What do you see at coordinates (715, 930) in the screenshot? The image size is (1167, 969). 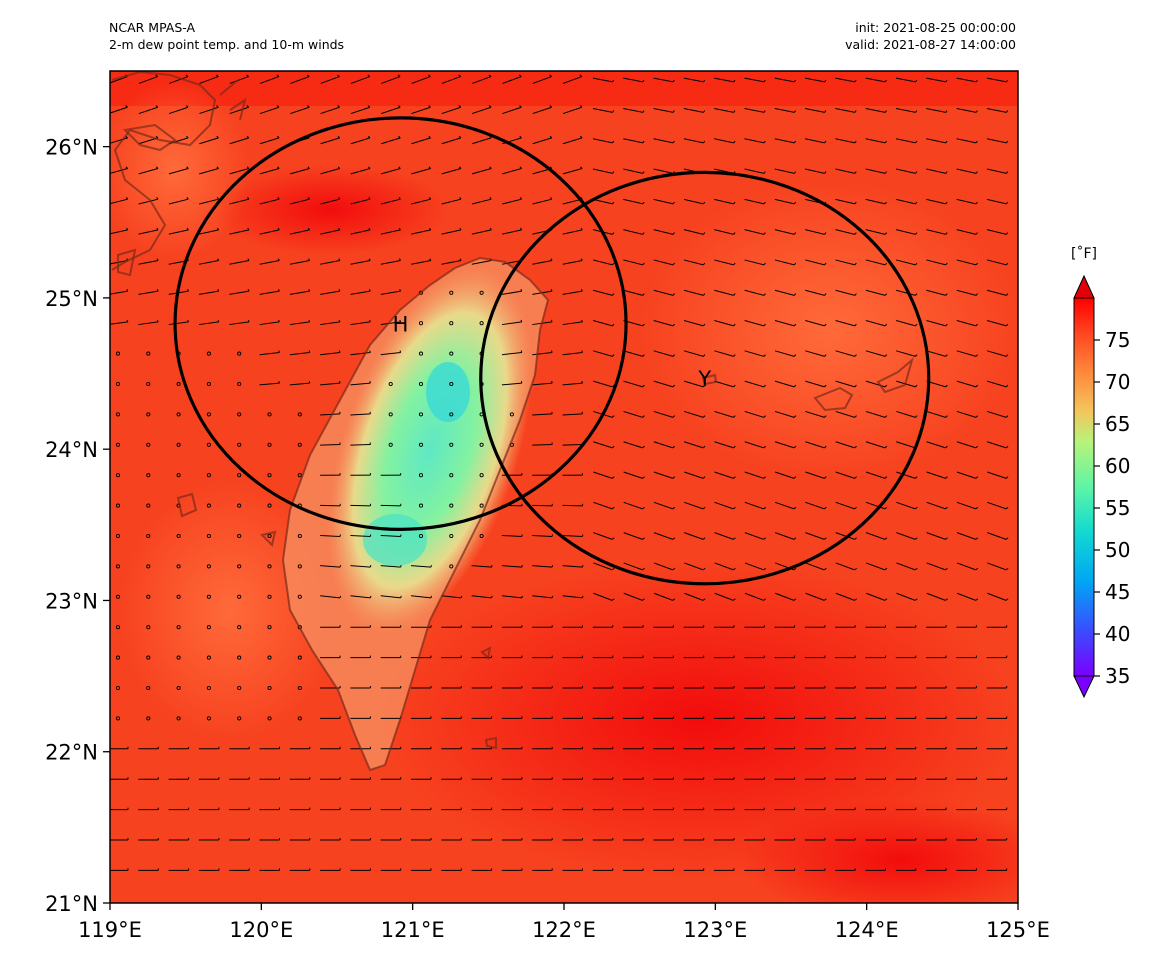 I see `lon-tick-label: 123°E` at bounding box center [715, 930].